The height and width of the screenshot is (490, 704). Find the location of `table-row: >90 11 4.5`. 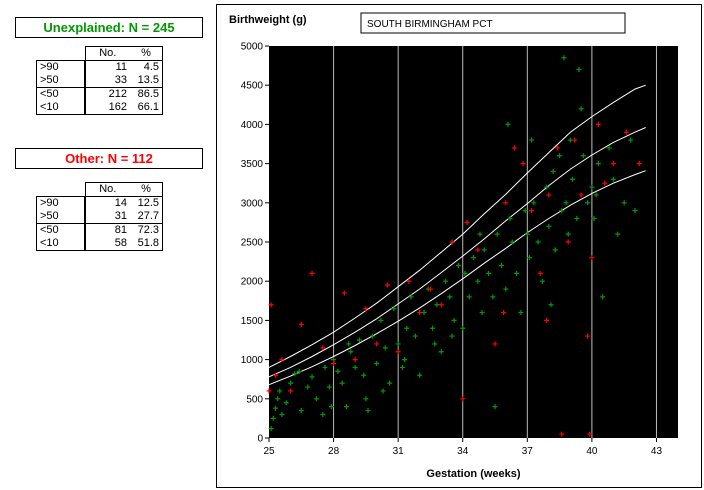

table-row: >90 11 4.5 is located at coordinates (99, 67).